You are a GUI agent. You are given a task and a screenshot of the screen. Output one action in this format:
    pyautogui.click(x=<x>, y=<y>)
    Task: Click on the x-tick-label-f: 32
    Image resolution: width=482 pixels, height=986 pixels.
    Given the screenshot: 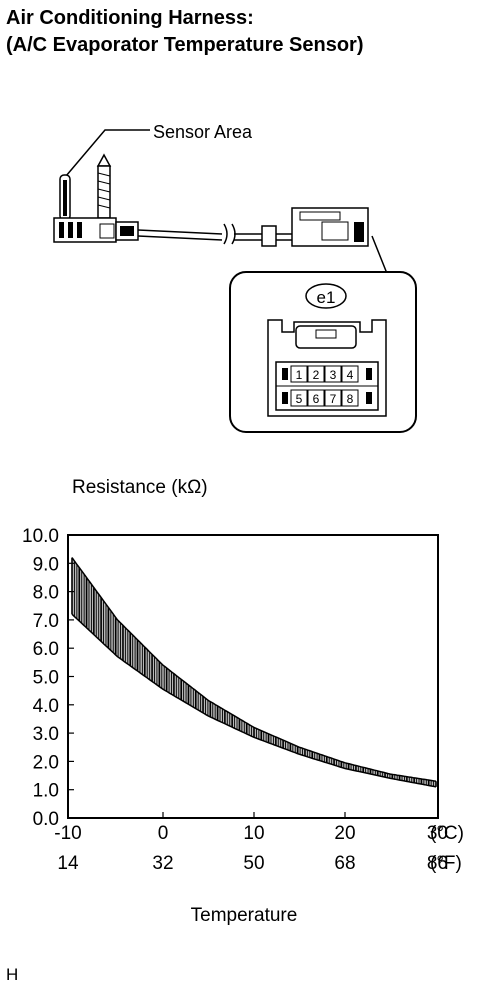 What is the action you would take?
    pyautogui.click(x=162, y=863)
    